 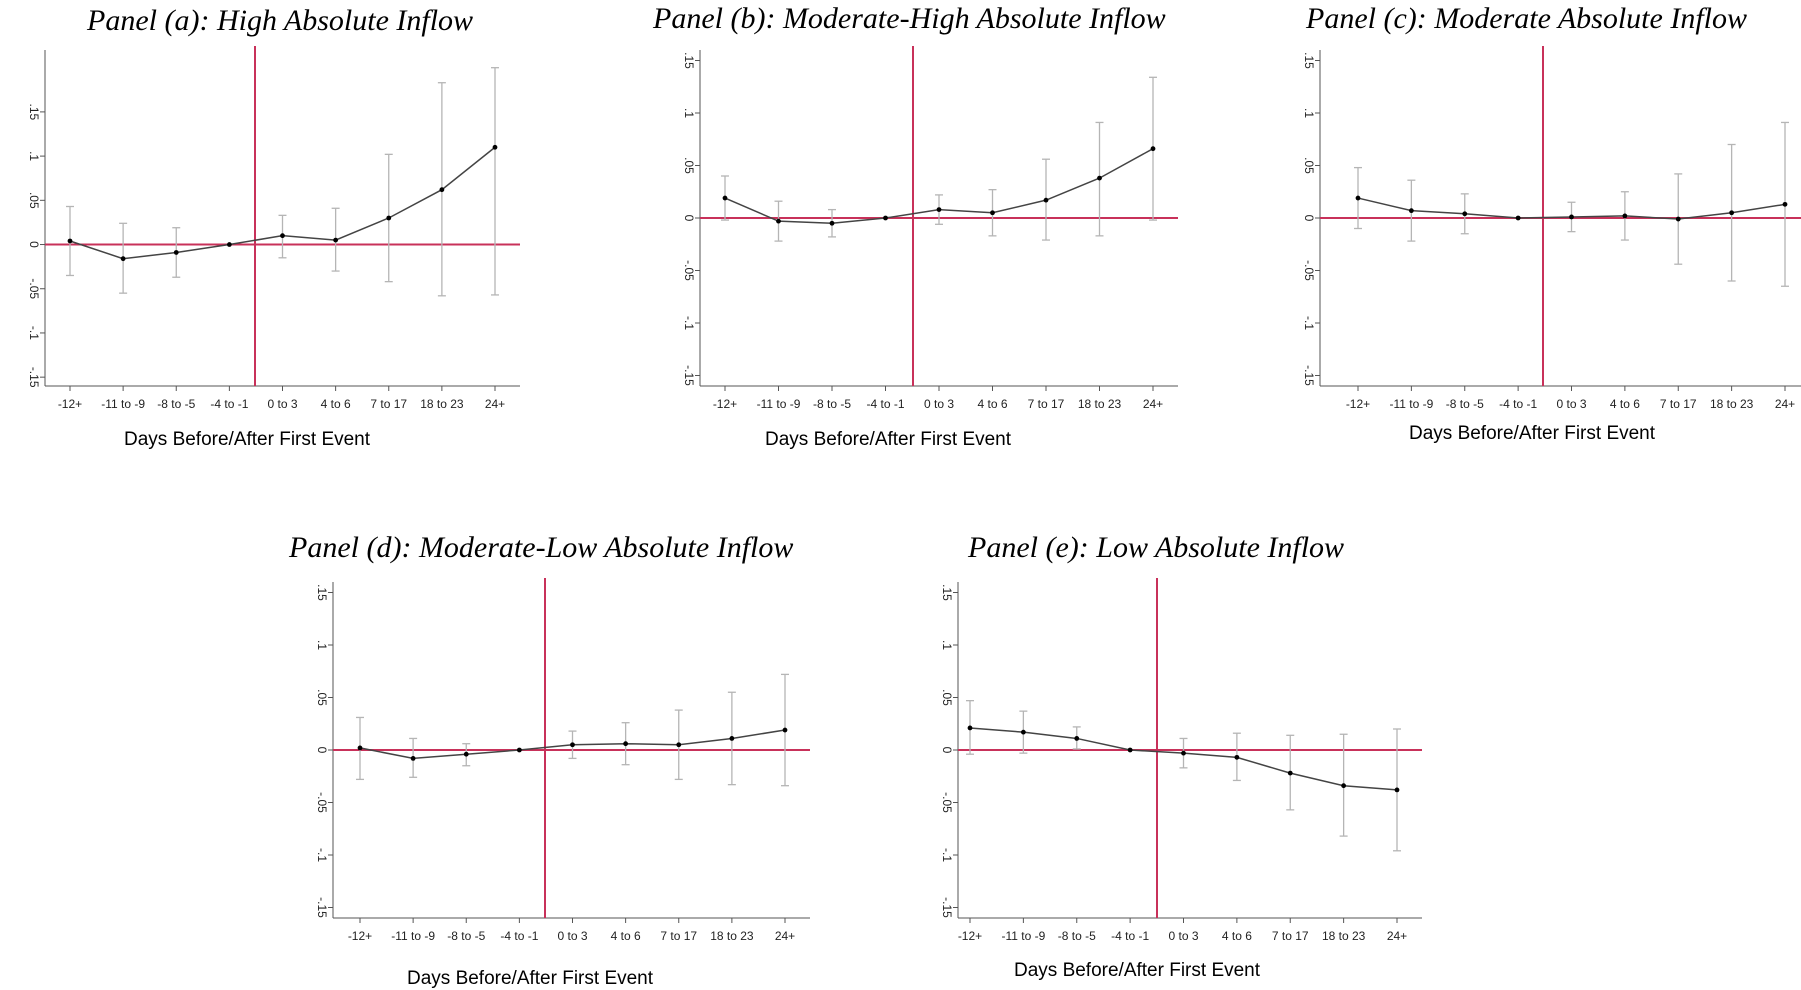 What do you see at coordinates (1046, 404) in the screenshot?
I see `panel-b-x-tick-label: 7 to 17` at bounding box center [1046, 404].